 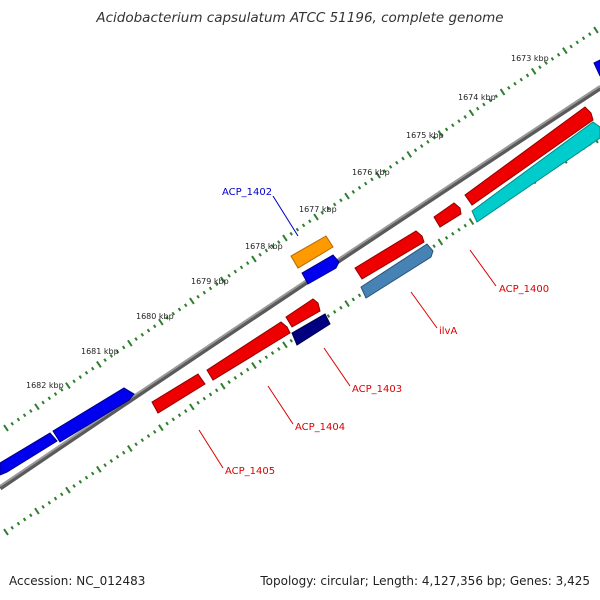 I want to click on gene-label-acp1404: ACP_1404, so click(x=320, y=427).